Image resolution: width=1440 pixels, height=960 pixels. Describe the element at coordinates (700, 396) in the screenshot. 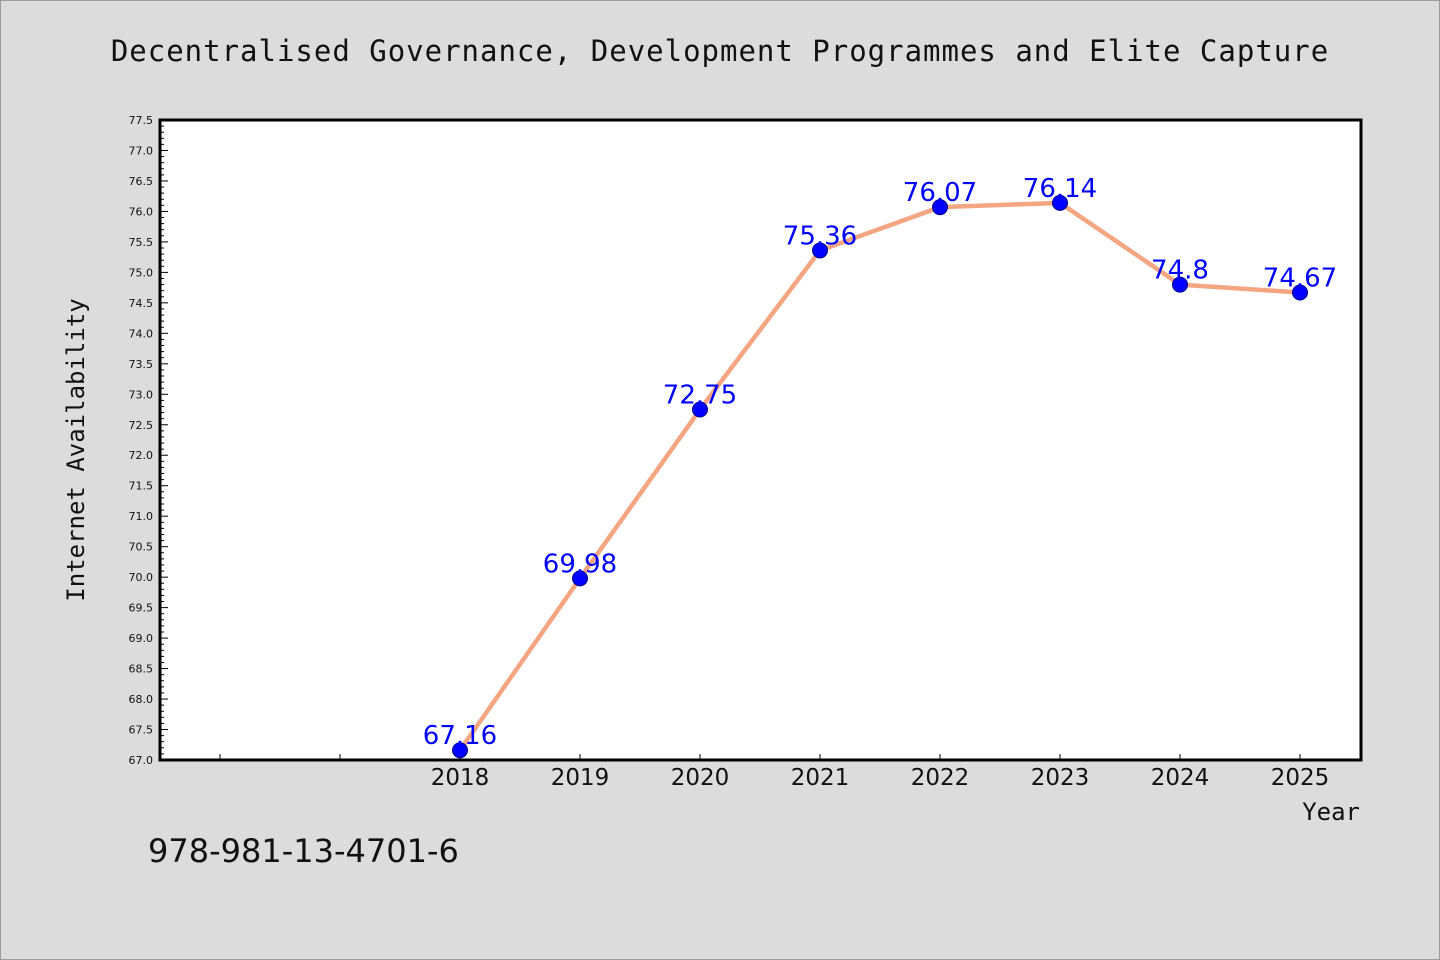

I see `data-label: 72.75` at that location.